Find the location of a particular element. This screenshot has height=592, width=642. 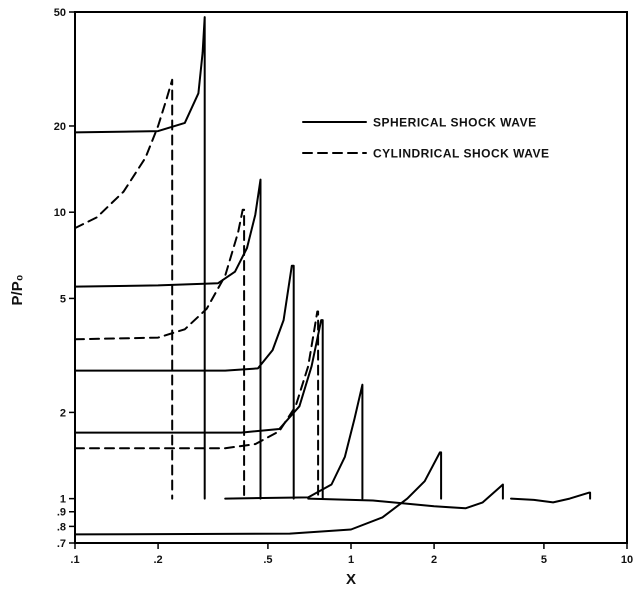

x-tick-label: 5 is located at coordinates (544, 560).